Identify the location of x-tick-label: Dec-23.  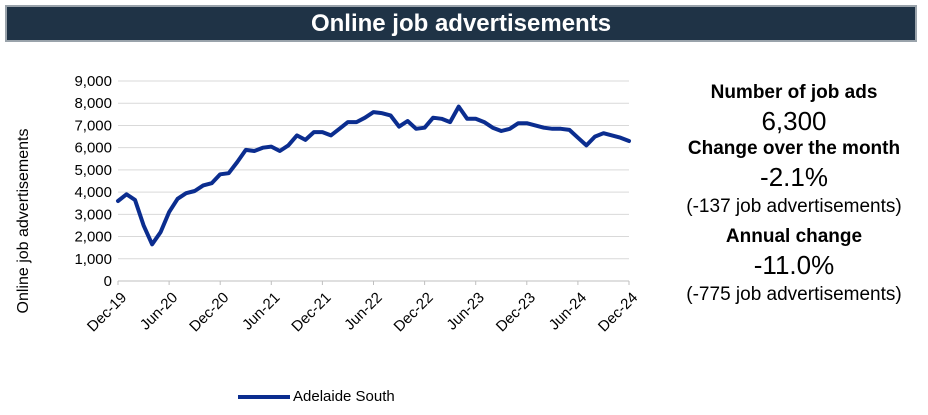
(516, 312).